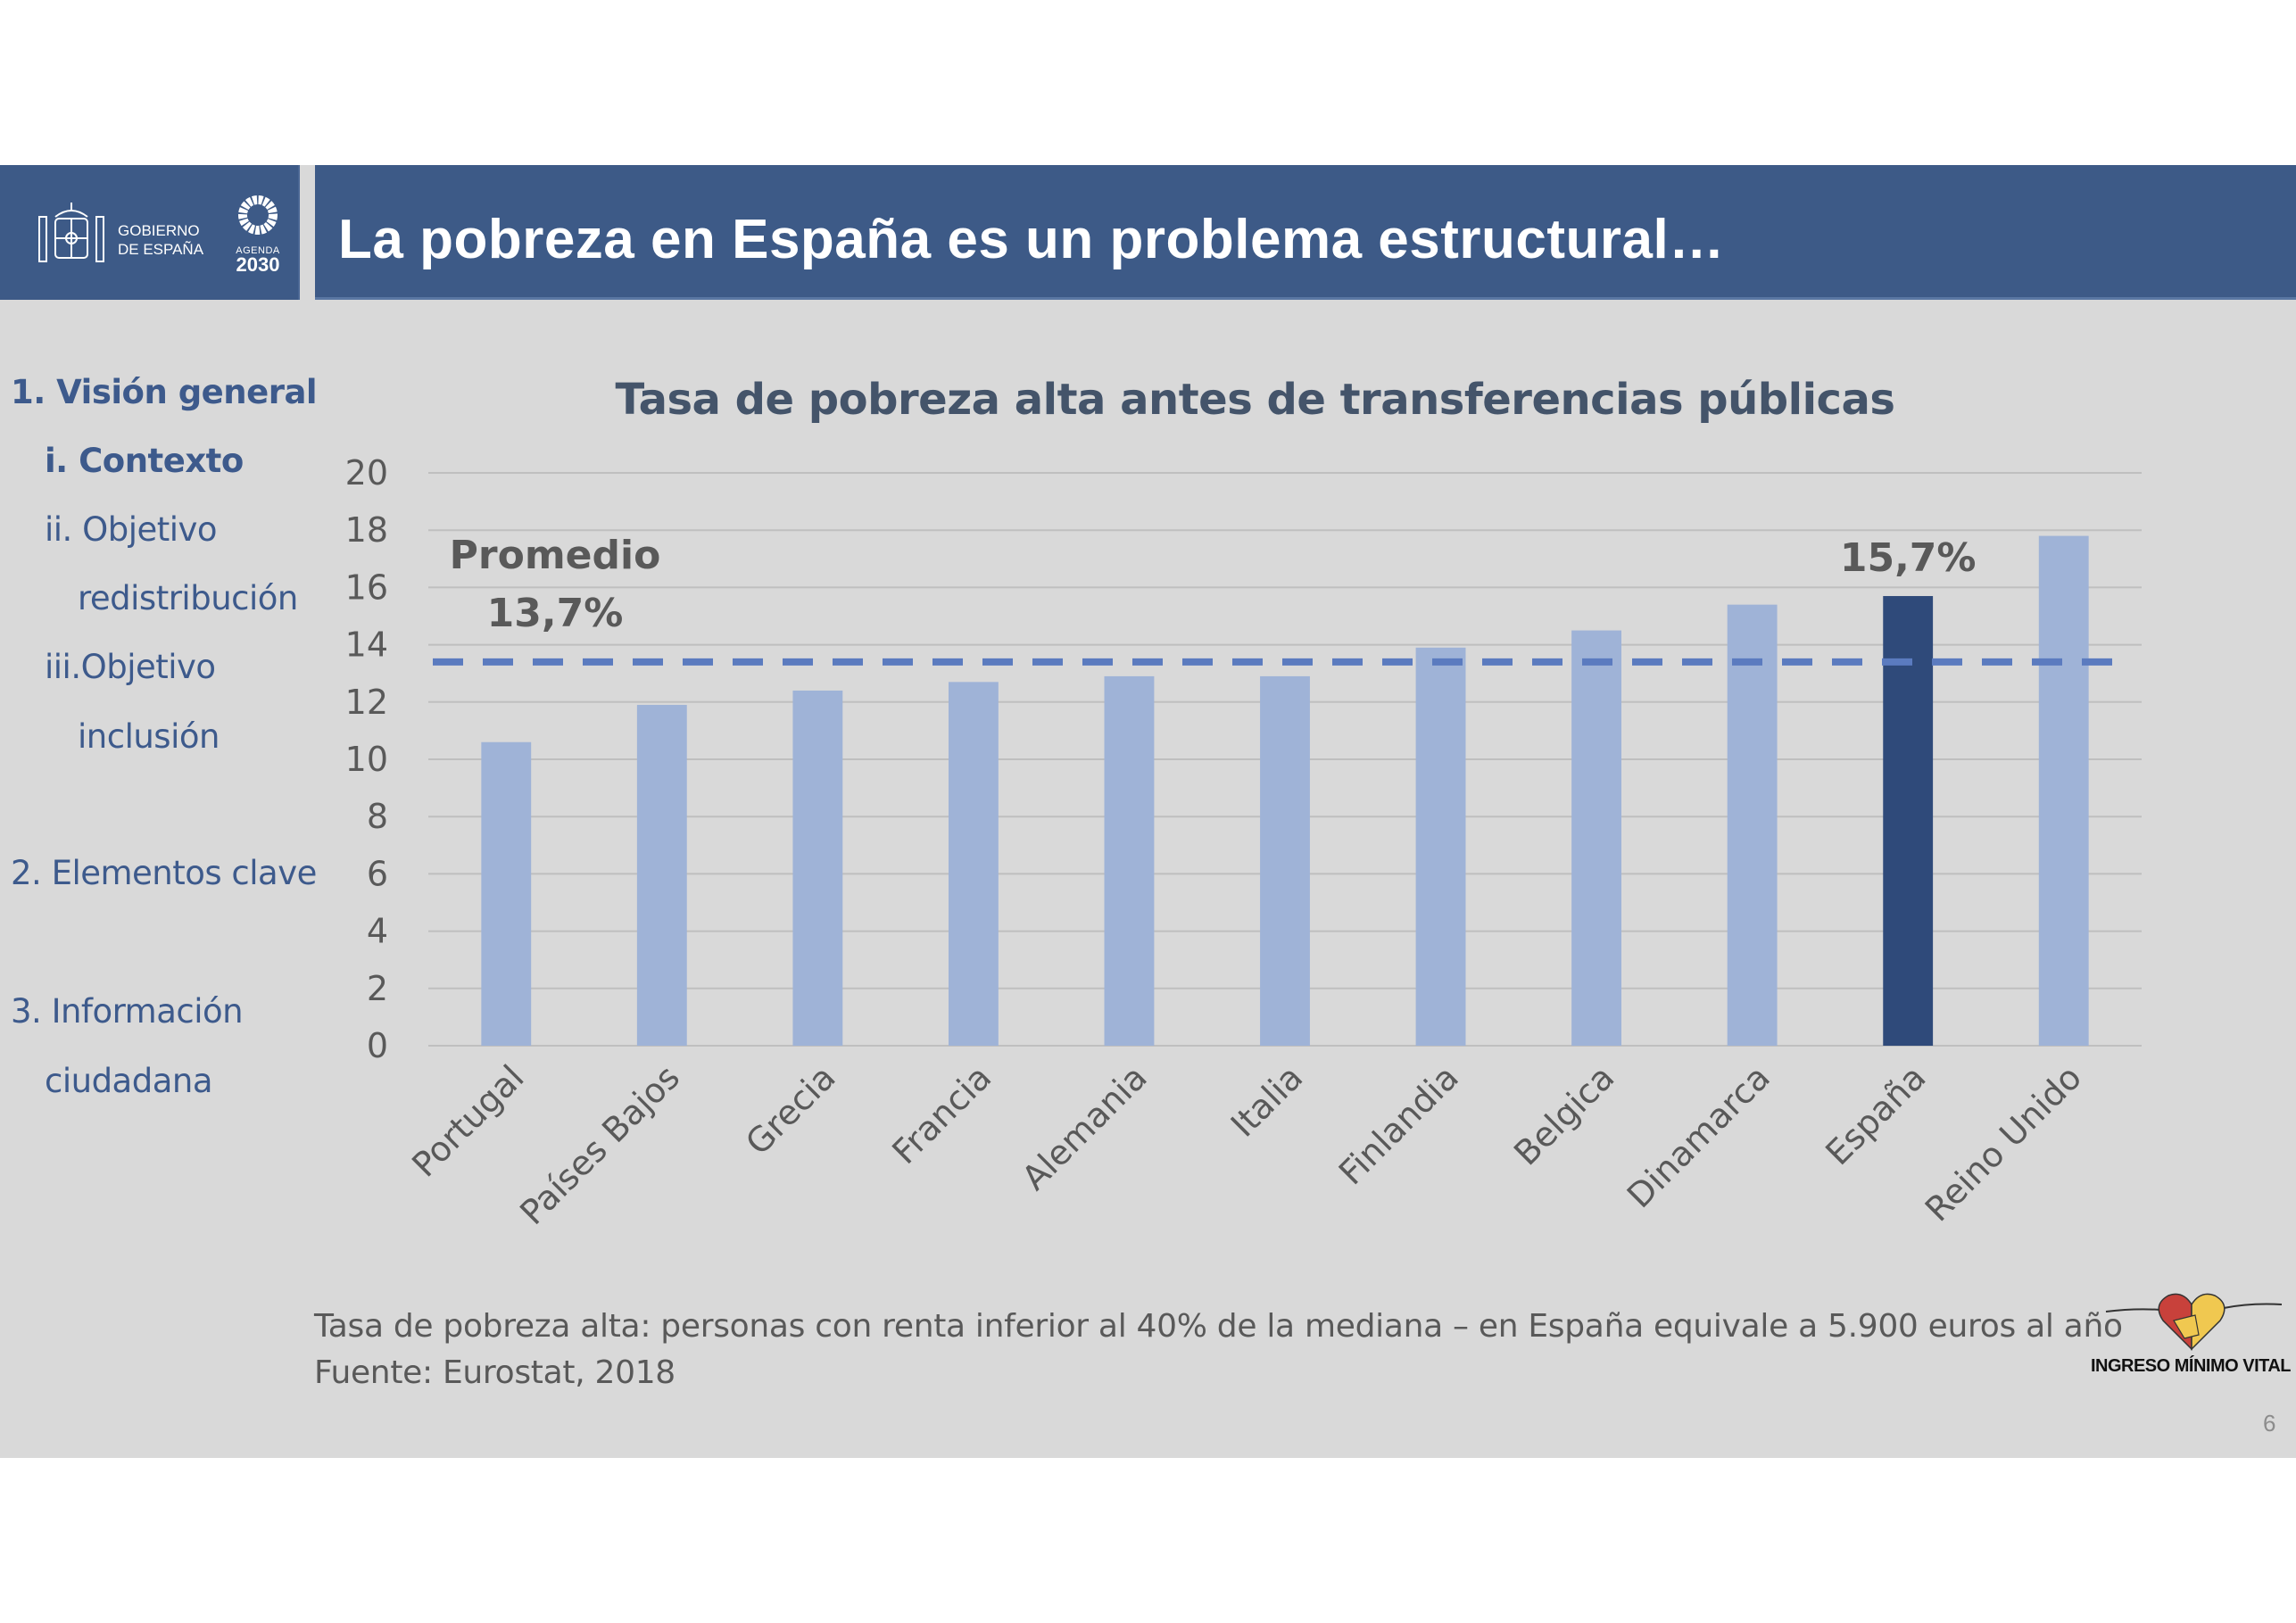 The height and width of the screenshot is (1623, 2296). I want to click on x-tick-label: Italia, so click(1266, 1100).